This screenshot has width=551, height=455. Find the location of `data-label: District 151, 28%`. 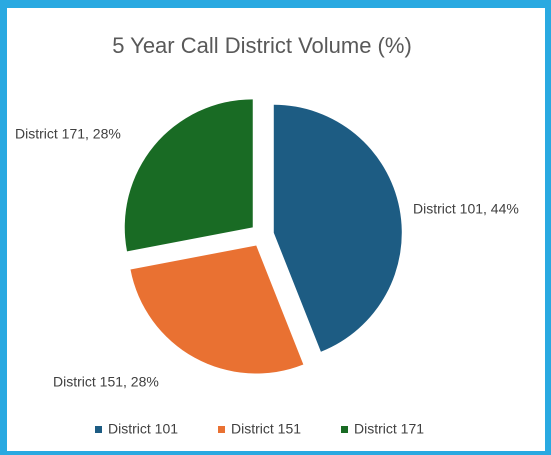

data-label: District 151, 28% is located at coordinates (106, 382).